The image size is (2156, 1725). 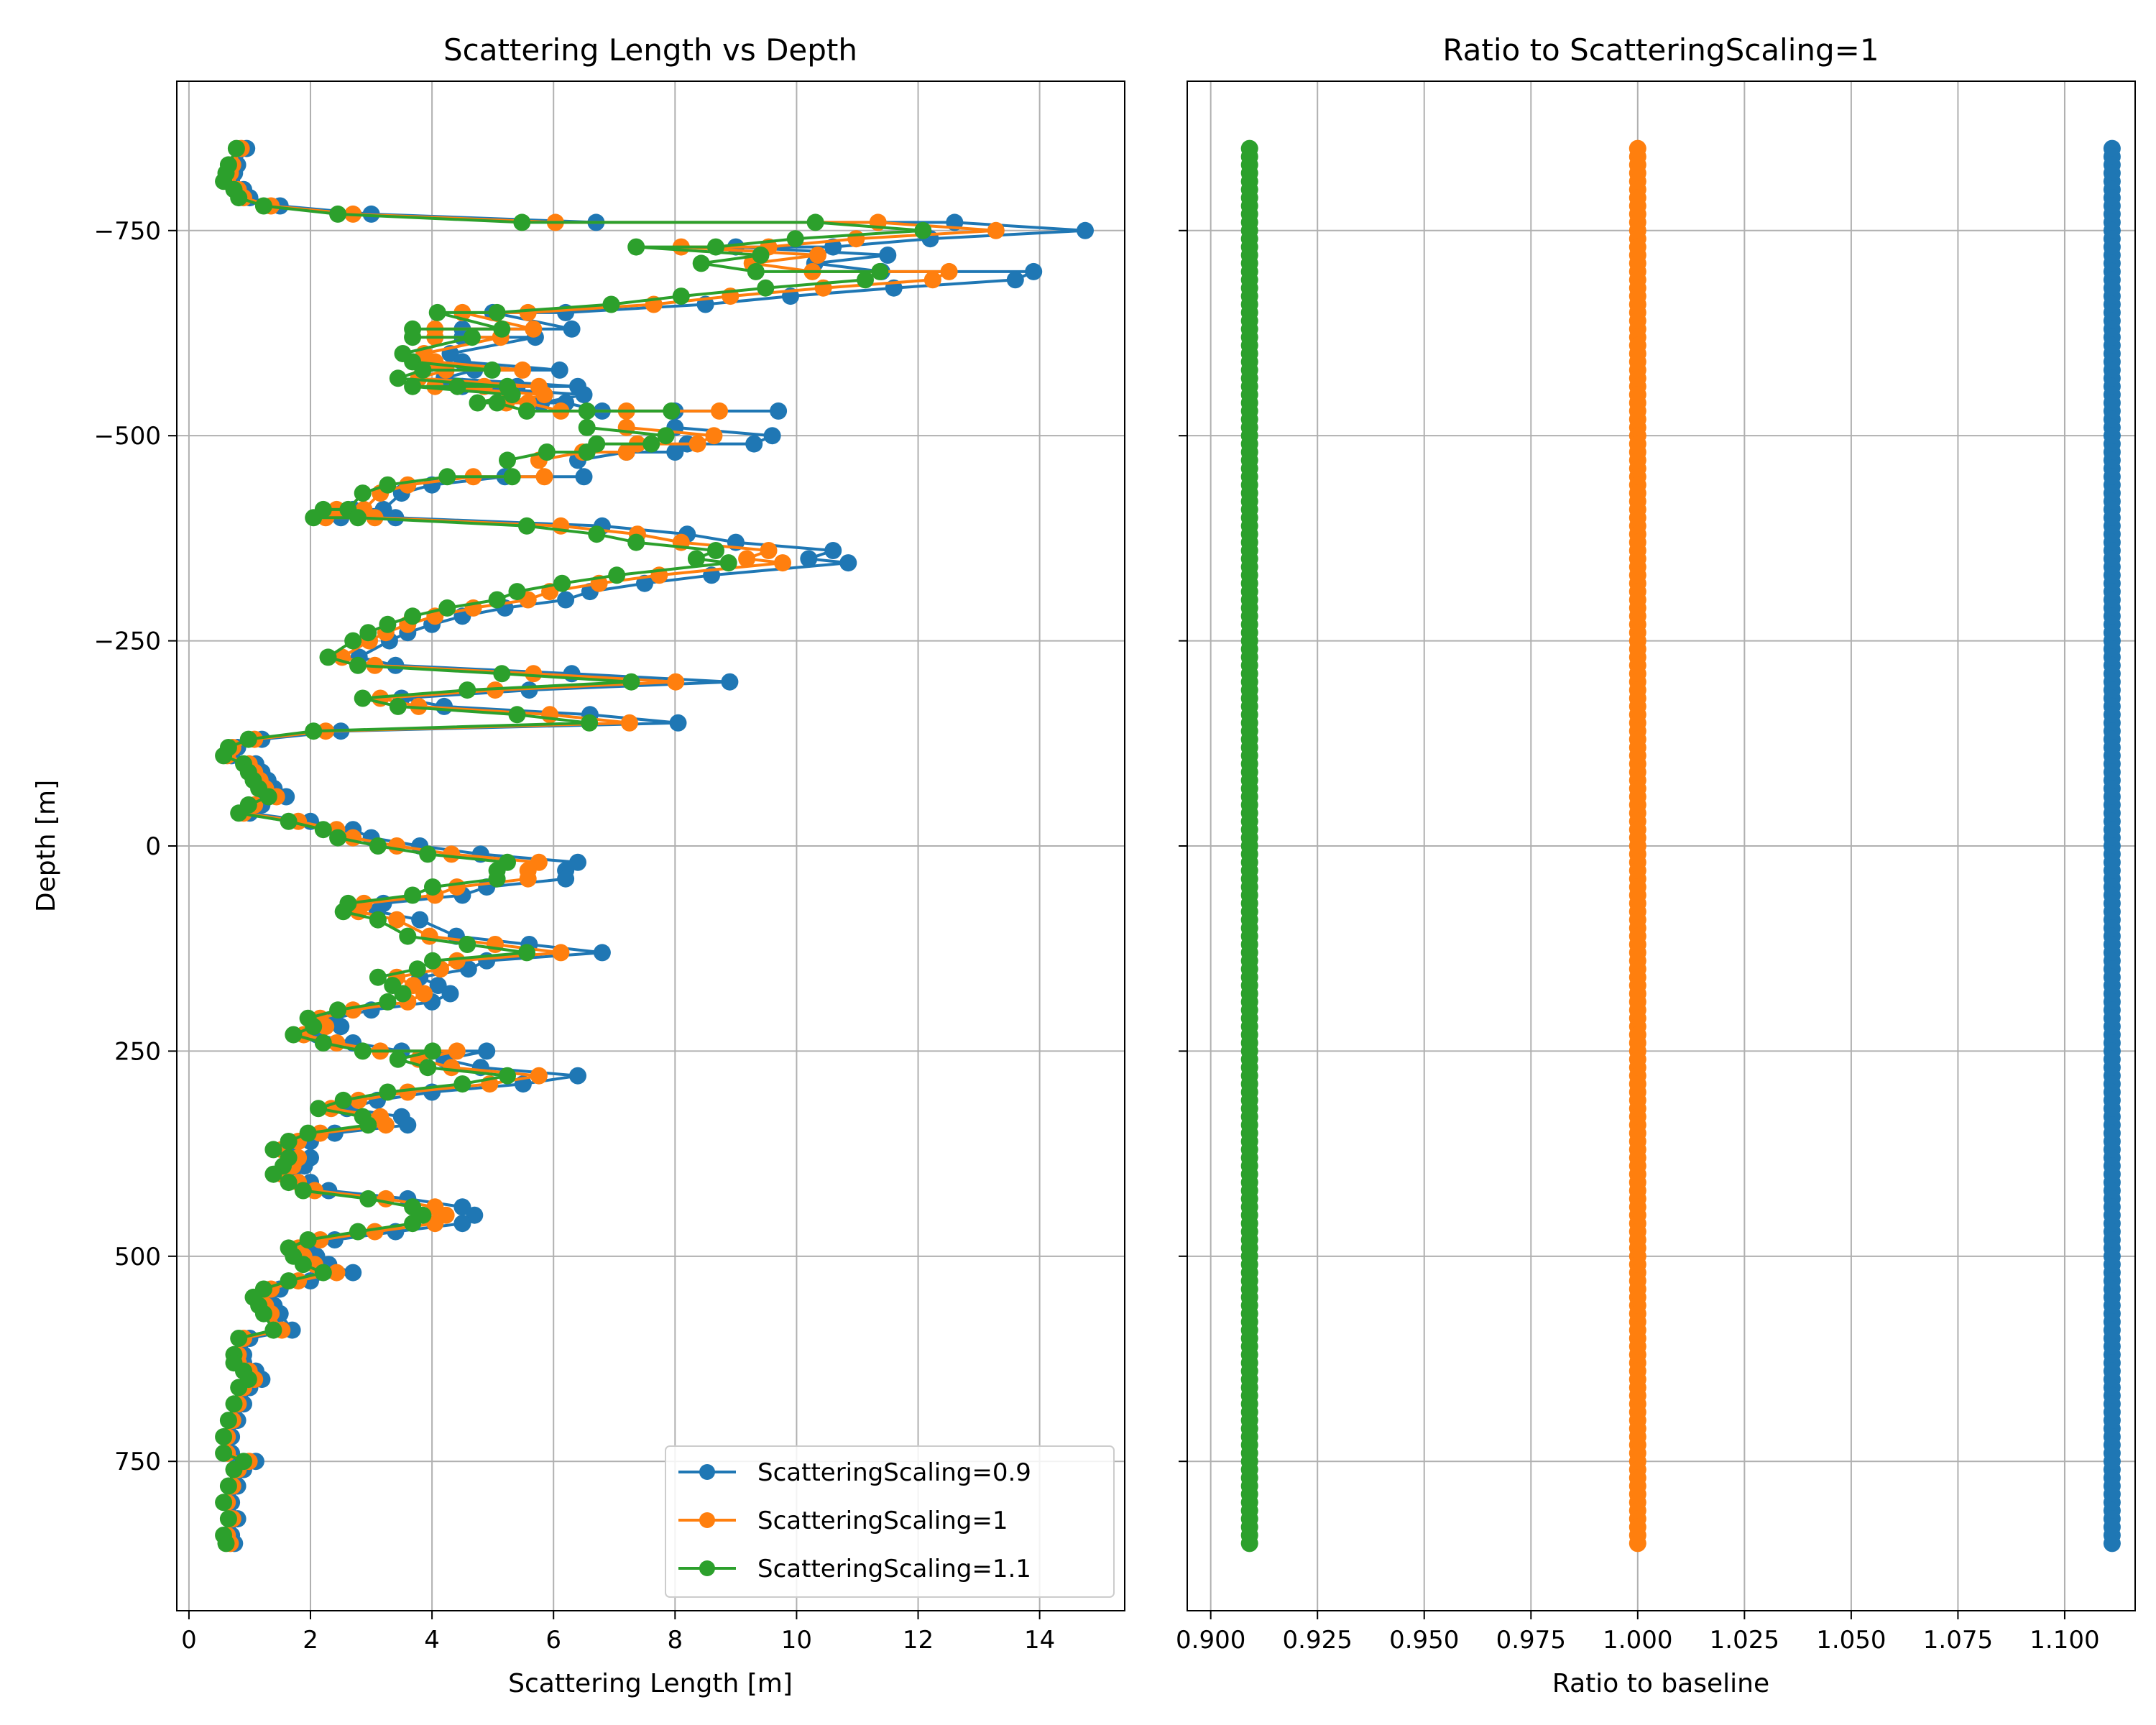 I want to click on x-tick-label: 6, so click(x=553, y=1640).